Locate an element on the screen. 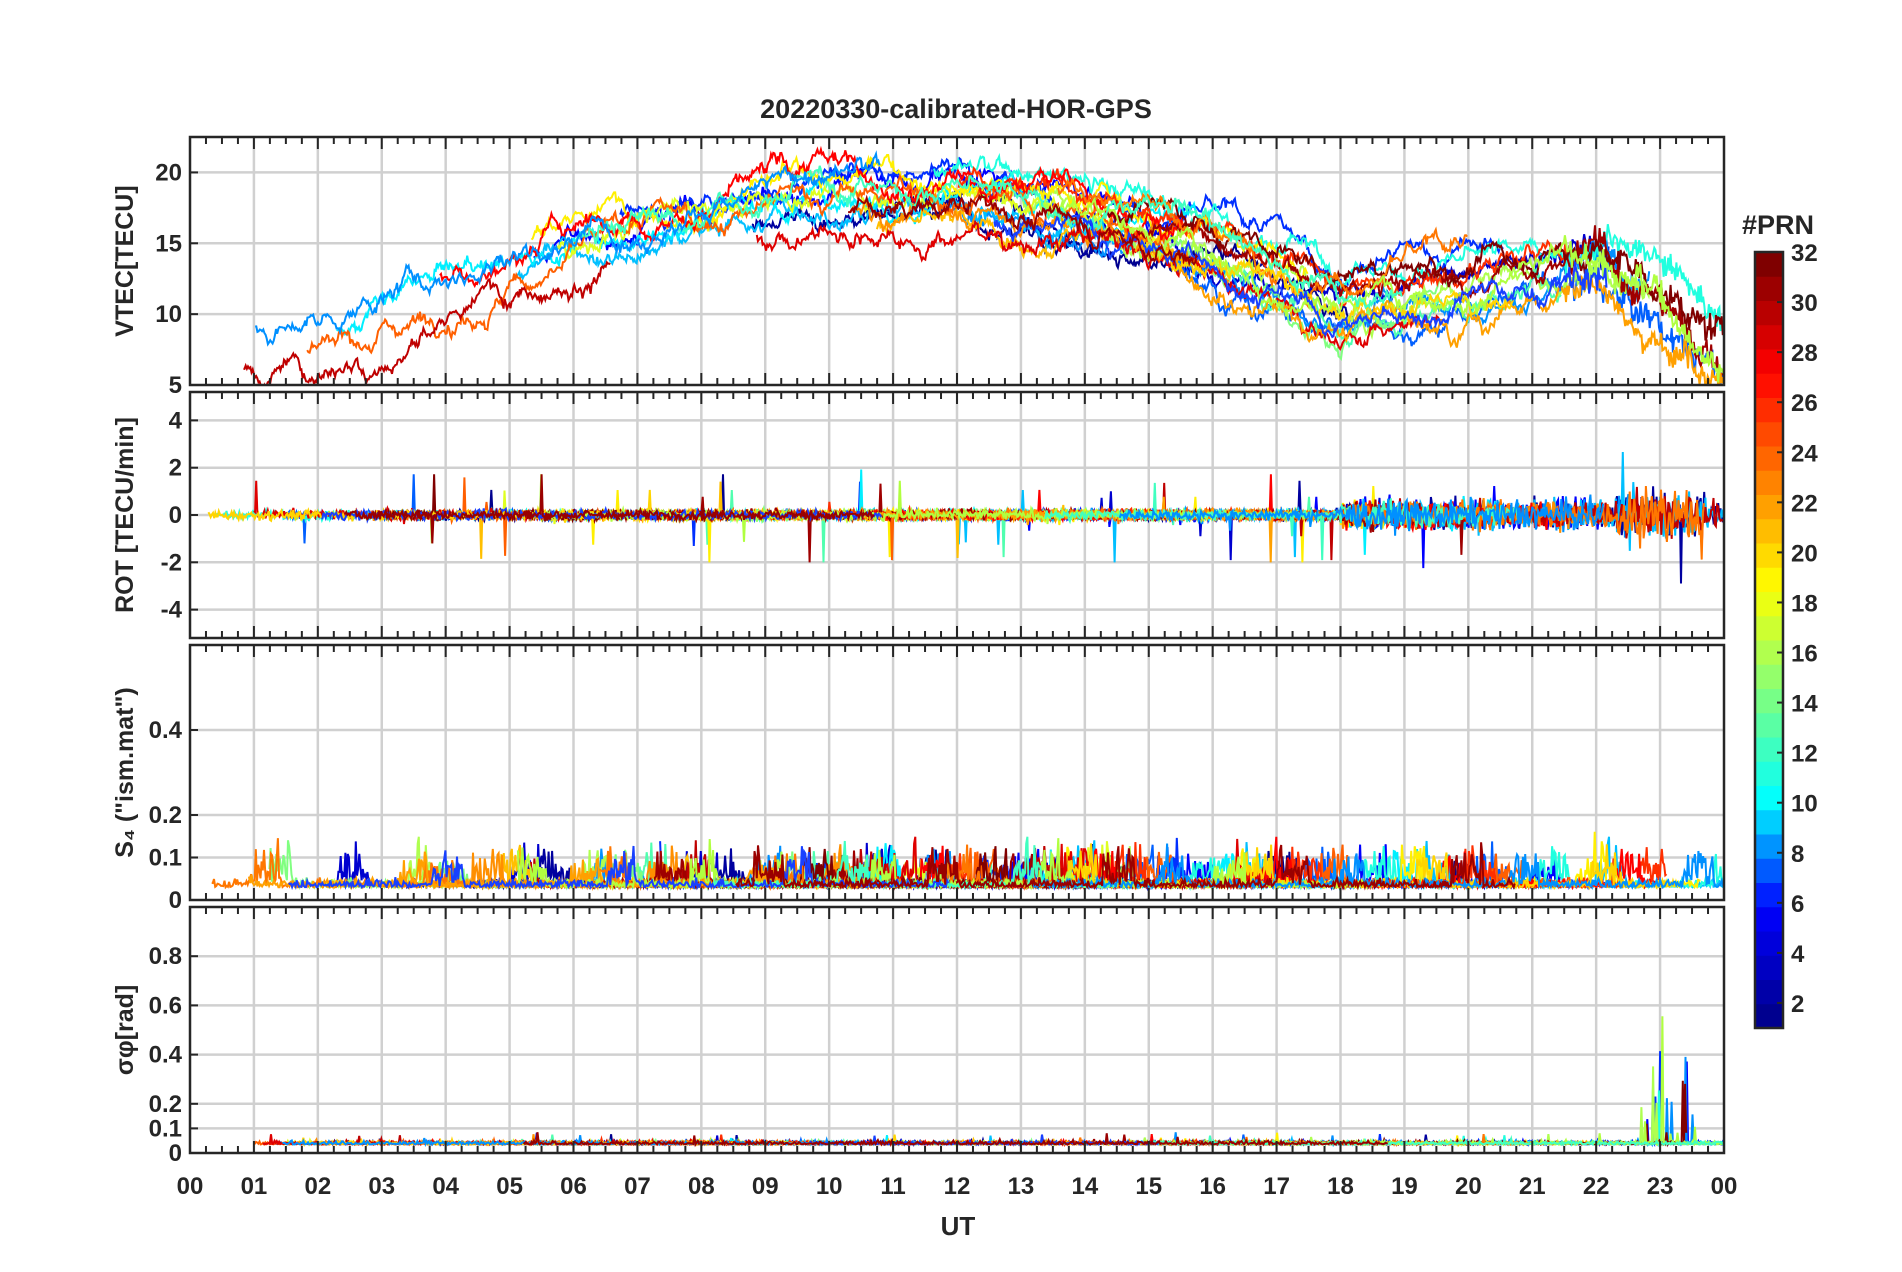  chart-title: 20220330-calibrated-HOR-GPS is located at coordinates (956, 109).